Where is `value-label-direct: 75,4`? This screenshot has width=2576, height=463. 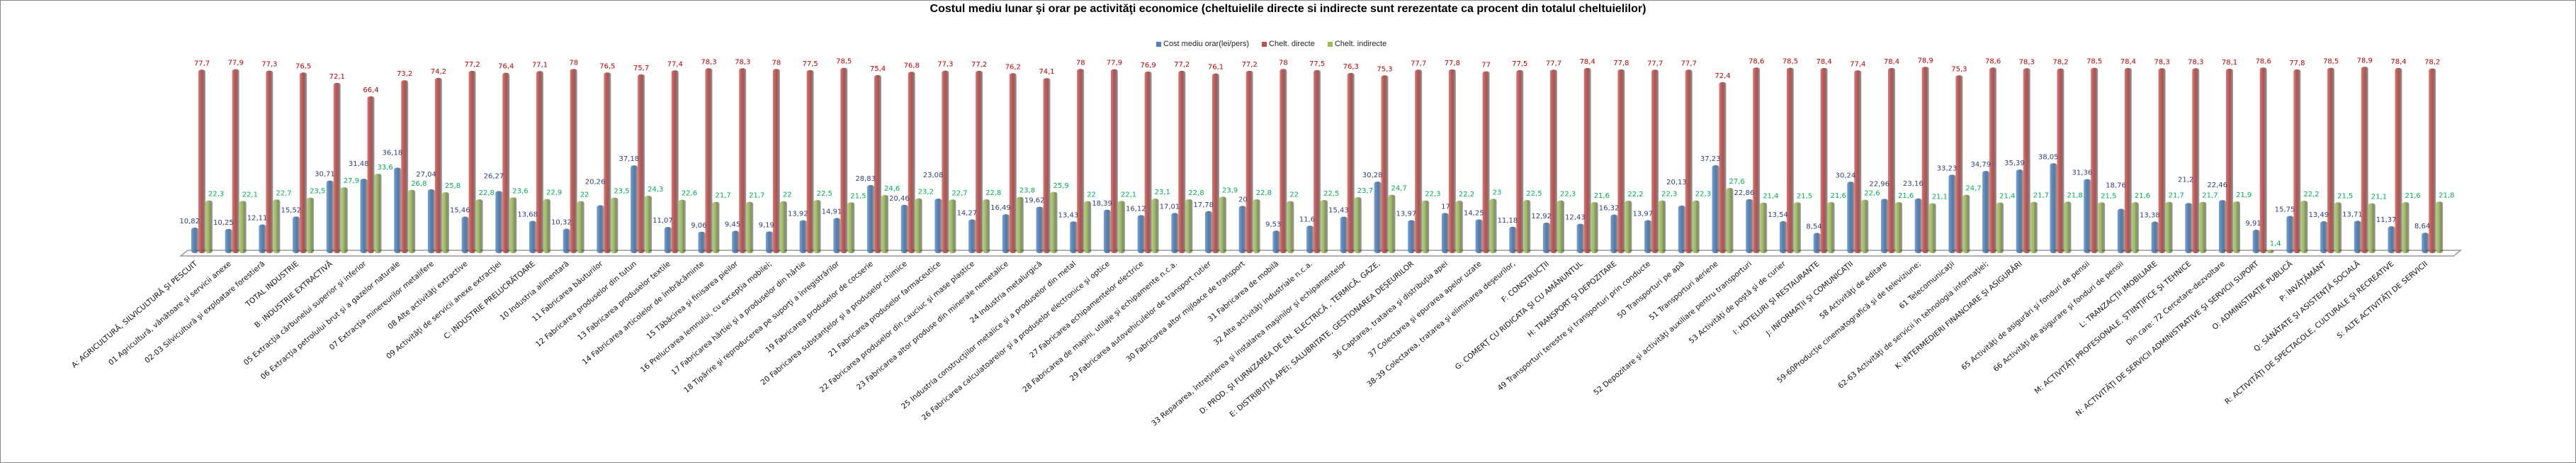
value-label-direct: 75,4 is located at coordinates (878, 69).